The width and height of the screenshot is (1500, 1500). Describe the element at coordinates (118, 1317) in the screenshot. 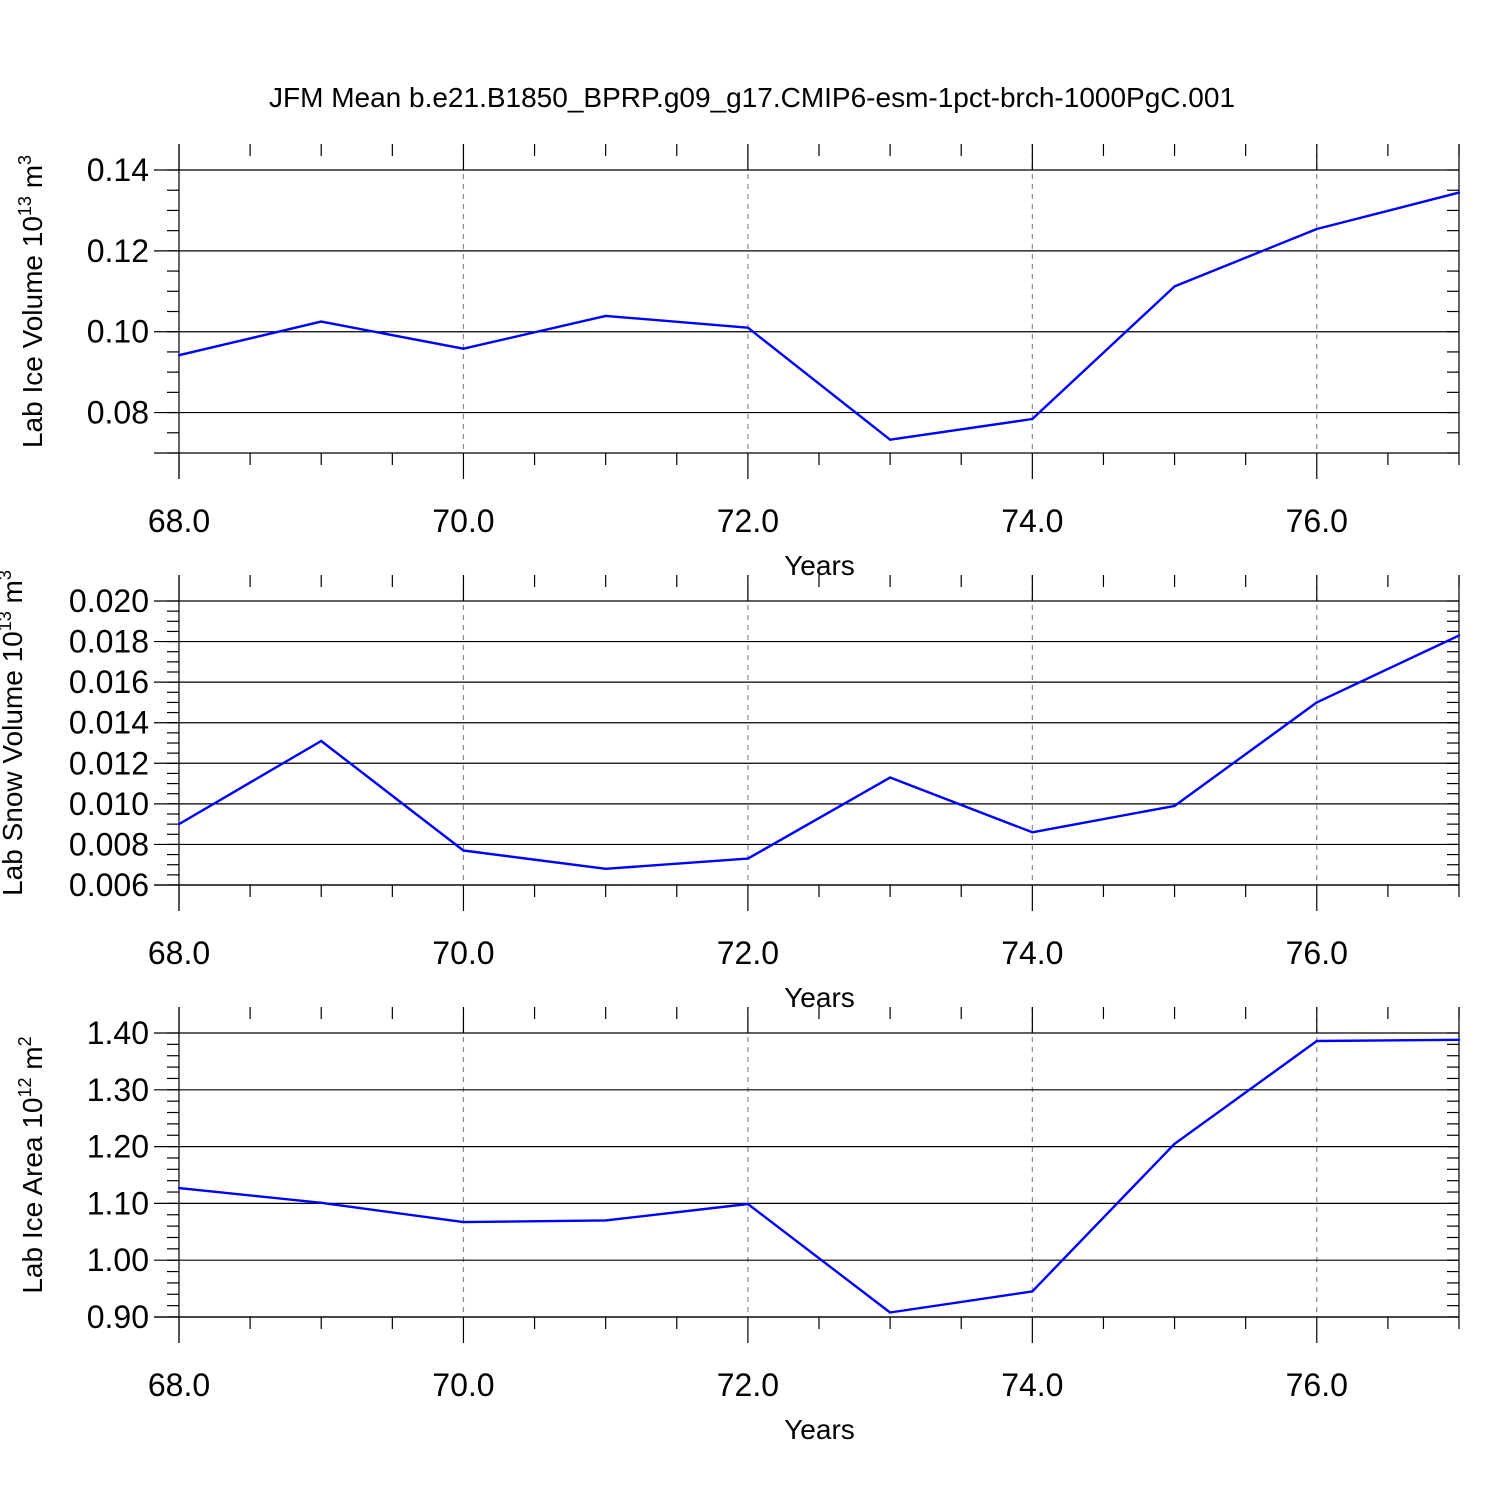

I see `y-tick-label: 0.90` at that location.